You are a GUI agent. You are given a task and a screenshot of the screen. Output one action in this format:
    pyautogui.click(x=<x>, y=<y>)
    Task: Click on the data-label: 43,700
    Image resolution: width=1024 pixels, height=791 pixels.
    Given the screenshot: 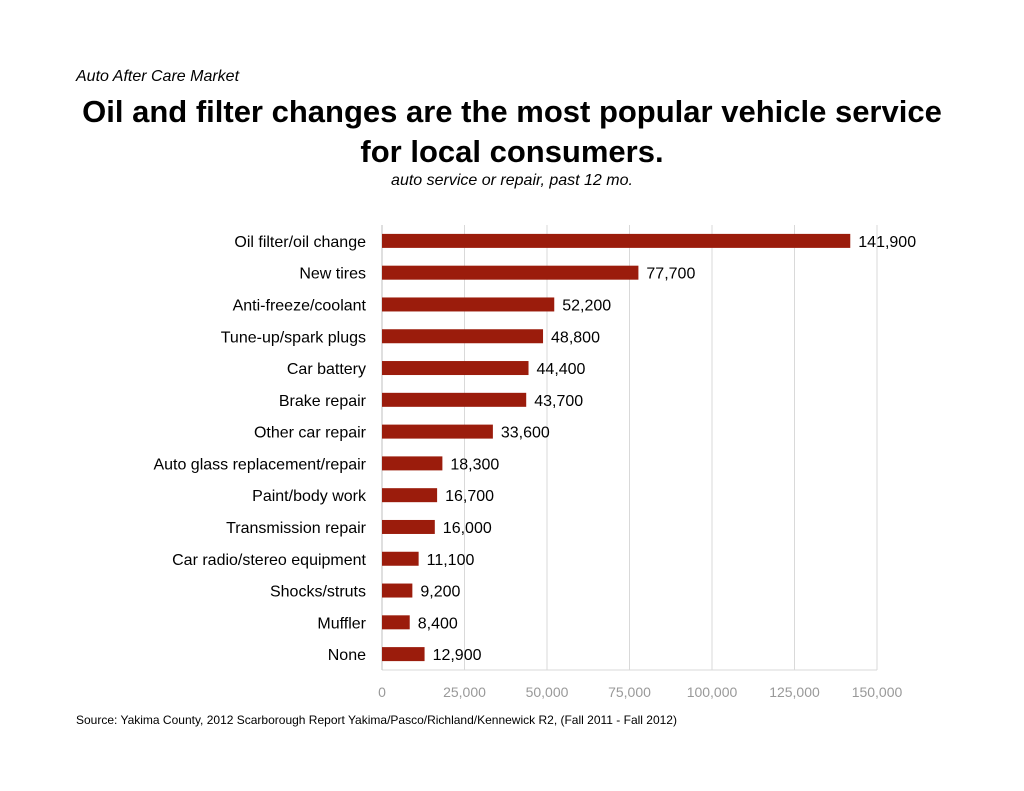 What is the action you would take?
    pyautogui.click(x=558, y=401)
    